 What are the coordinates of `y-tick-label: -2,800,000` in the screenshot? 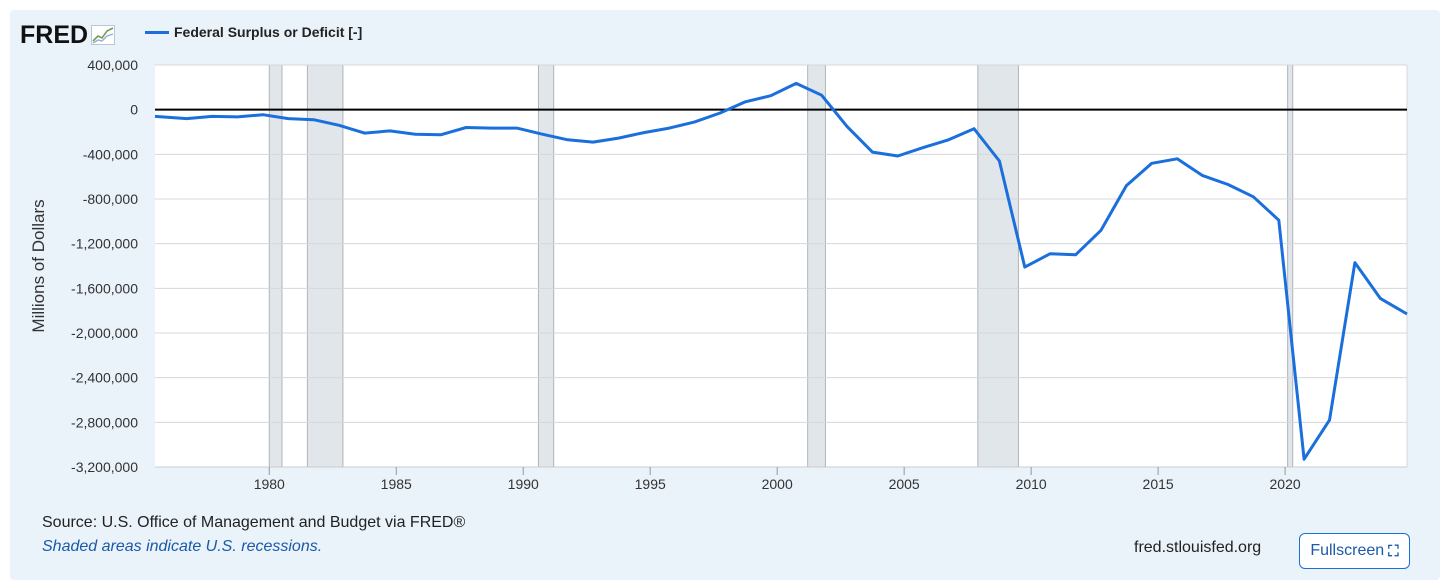 It's located at (104, 422).